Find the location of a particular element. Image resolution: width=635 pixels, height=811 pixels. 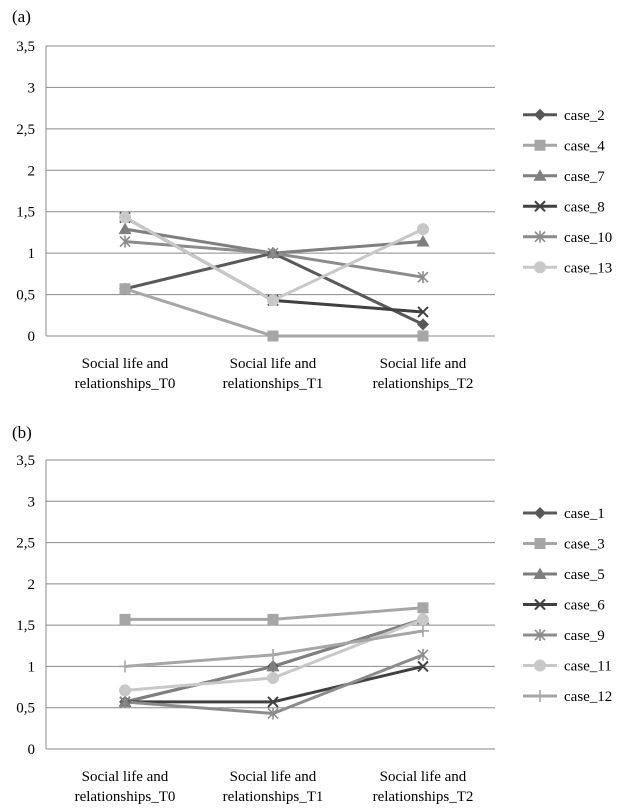

legend-item: case_10 is located at coordinates (567, 238).